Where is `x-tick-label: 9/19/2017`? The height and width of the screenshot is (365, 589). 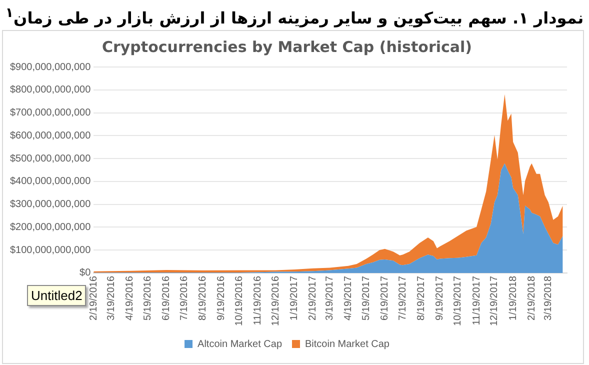 x-tick-label: 9/19/2017 is located at coordinates (440, 298).